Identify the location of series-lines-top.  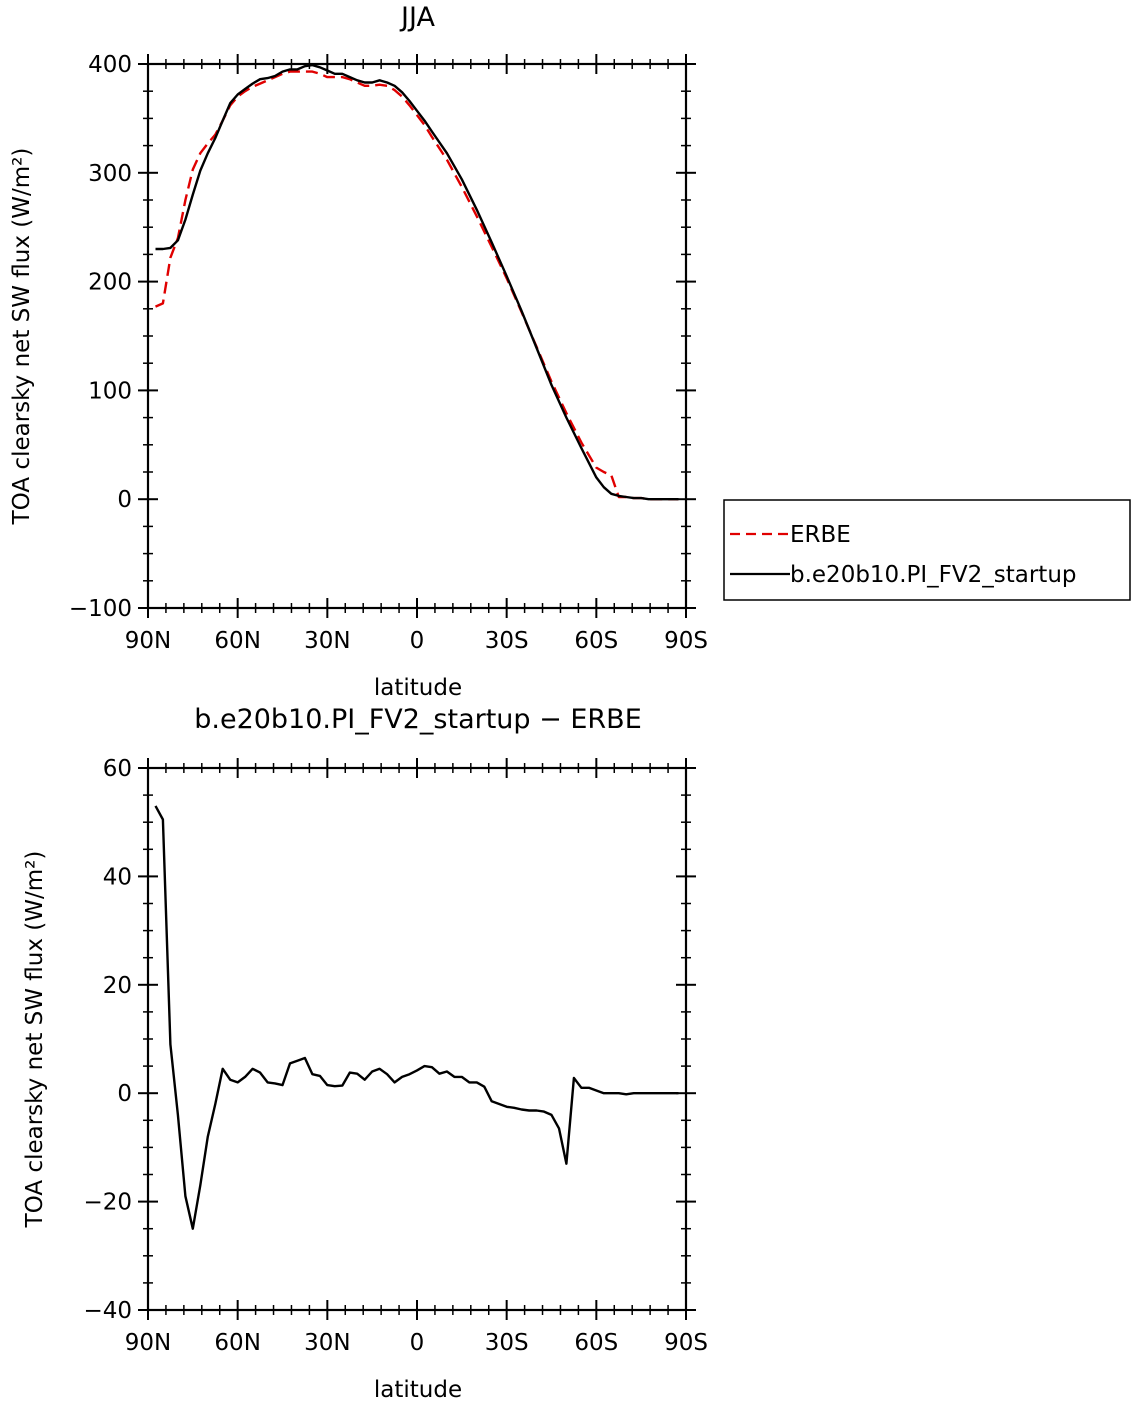
(417, 282).